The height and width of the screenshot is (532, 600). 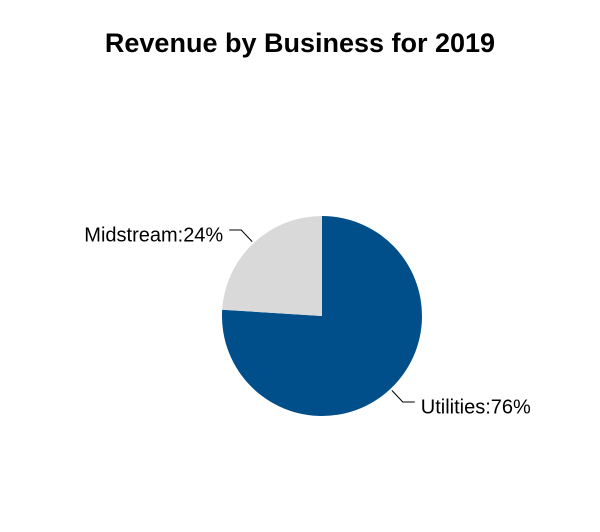 What do you see at coordinates (153, 235) in the screenshot?
I see `data-label: Midstream:24%` at bounding box center [153, 235].